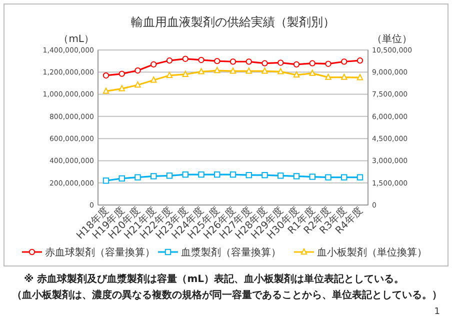  I want to click on y-axis-title: （mL）, so click(76, 39).